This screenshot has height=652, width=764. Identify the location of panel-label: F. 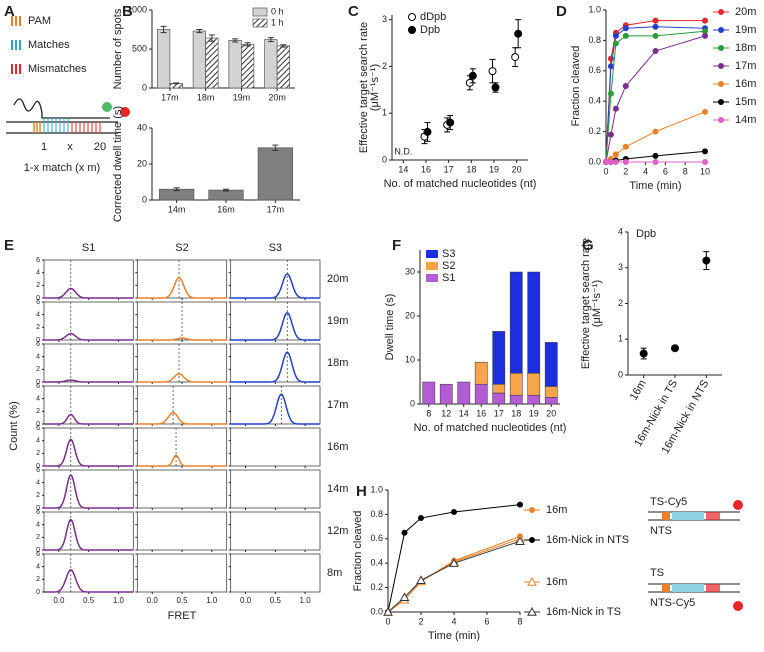
(396, 245).